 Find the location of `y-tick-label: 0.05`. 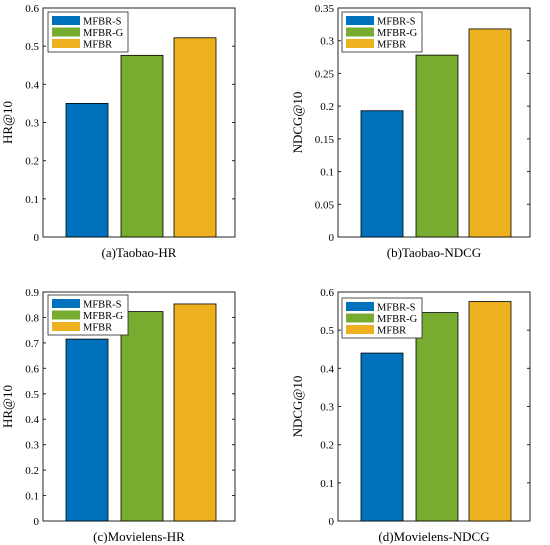

y-tick-label: 0.05 is located at coordinates (325, 205).